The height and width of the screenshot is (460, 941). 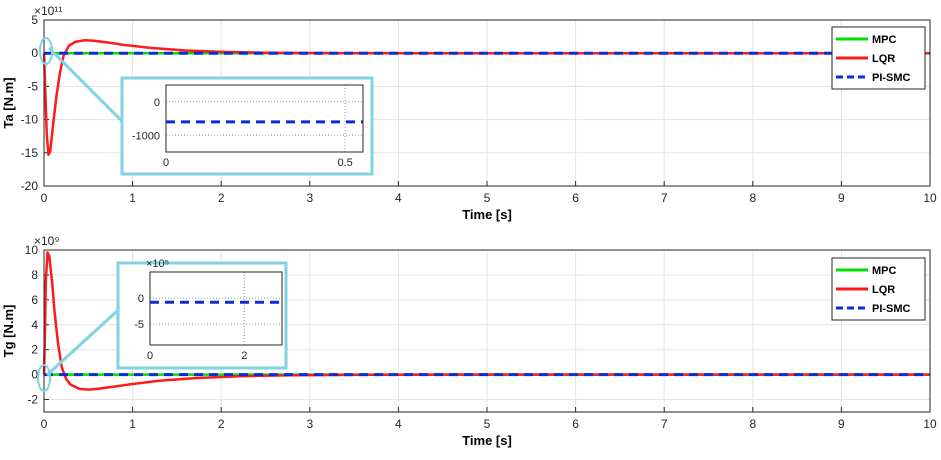 I want to click on y-exponent-label: ×10⁹, so click(x=47, y=241).